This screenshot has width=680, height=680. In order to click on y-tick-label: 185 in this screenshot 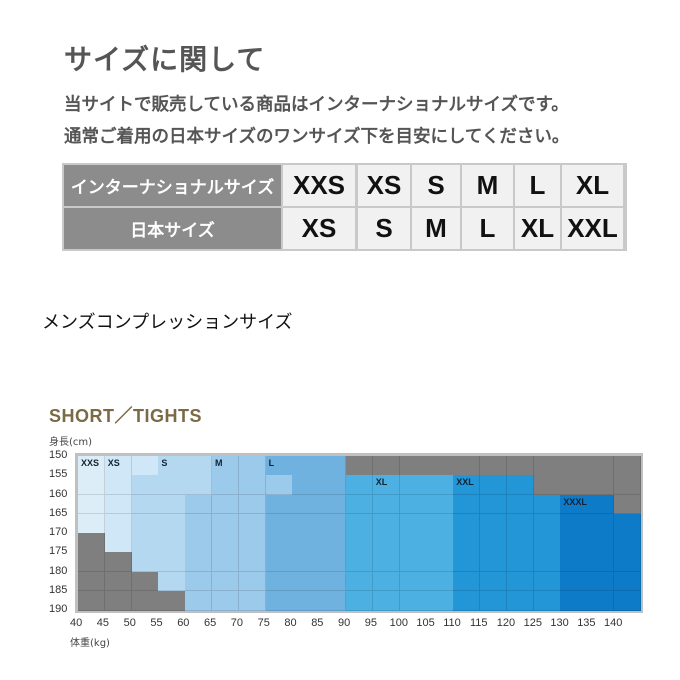, I will do `click(58, 589)`.